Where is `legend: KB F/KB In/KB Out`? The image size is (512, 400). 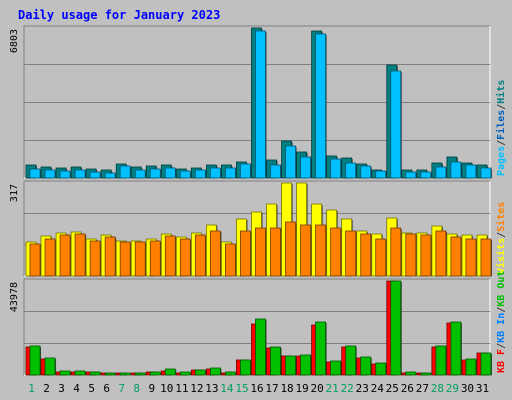 legend: KB F/KB In/KB Out is located at coordinates (501, 322).